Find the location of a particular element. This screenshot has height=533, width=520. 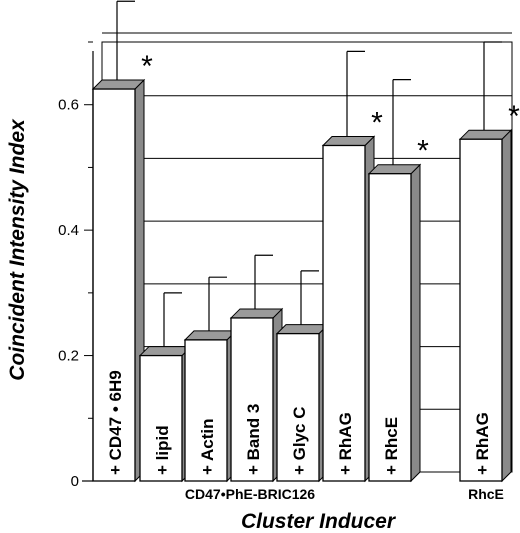

bar-label: + Glyc C is located at coordinates (299, 440).